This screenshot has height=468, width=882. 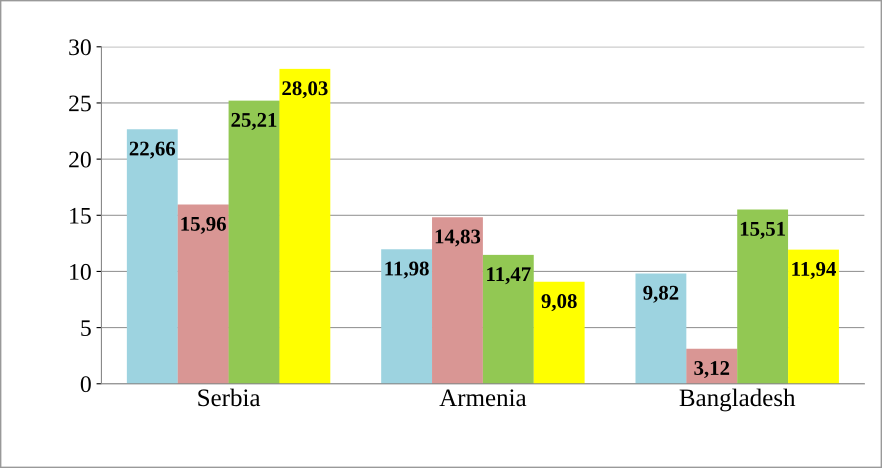 What do you see at coordinates (85, 384) in the screenshot?
I see `y-tick-label: 0` at bounding box center [85, 384].